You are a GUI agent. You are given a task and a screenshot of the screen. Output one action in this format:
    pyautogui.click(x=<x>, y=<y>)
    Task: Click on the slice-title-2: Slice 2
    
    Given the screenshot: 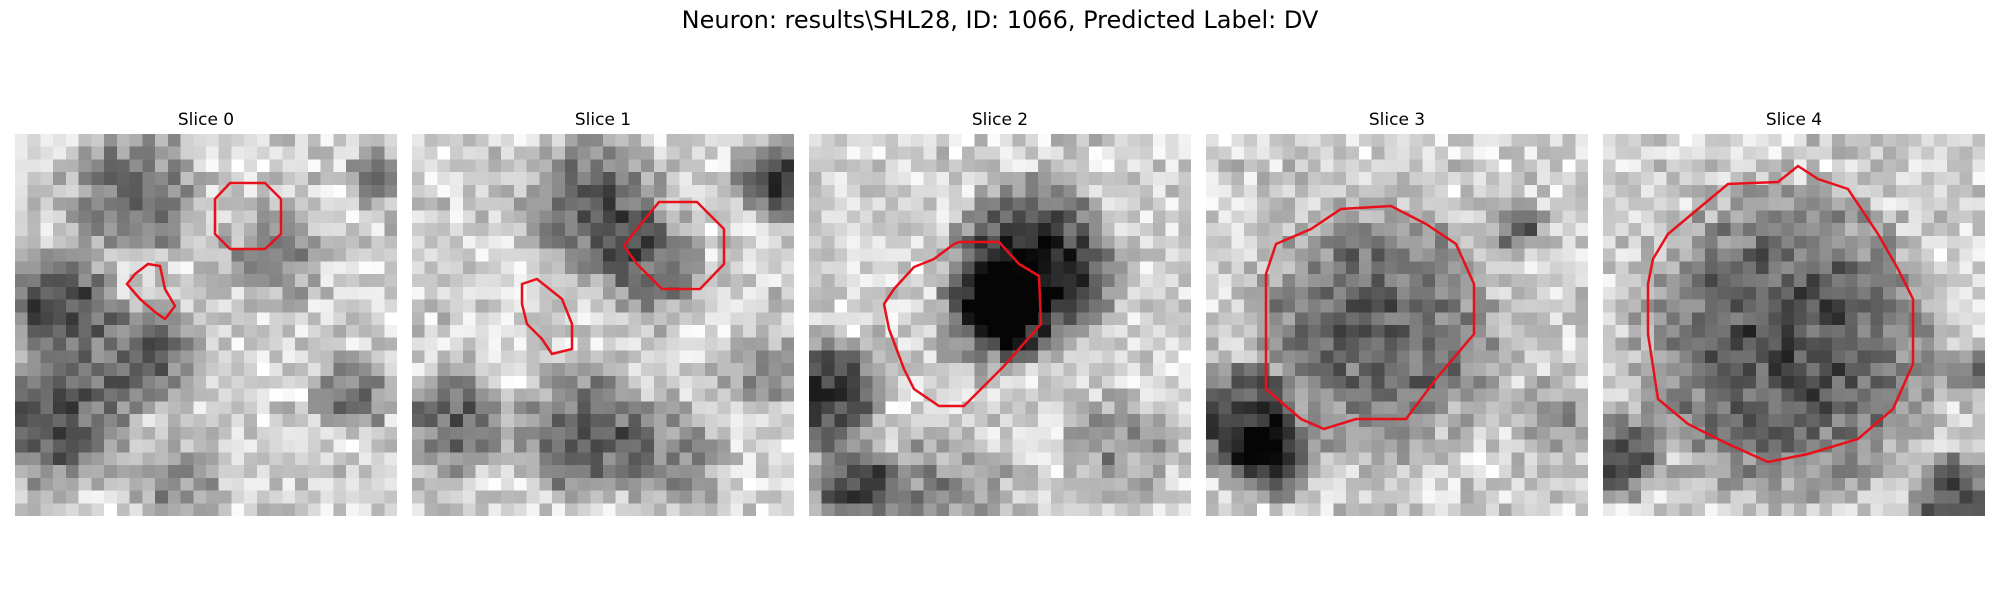 What is the action you would take?
    pyautogui.click(x=1000, y=120)
    